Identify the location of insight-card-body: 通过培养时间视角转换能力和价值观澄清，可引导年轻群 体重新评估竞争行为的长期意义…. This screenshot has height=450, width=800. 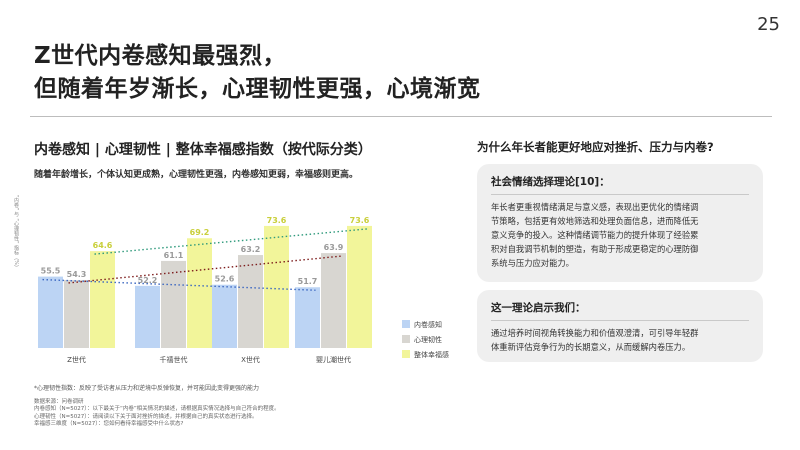
(621, 340).